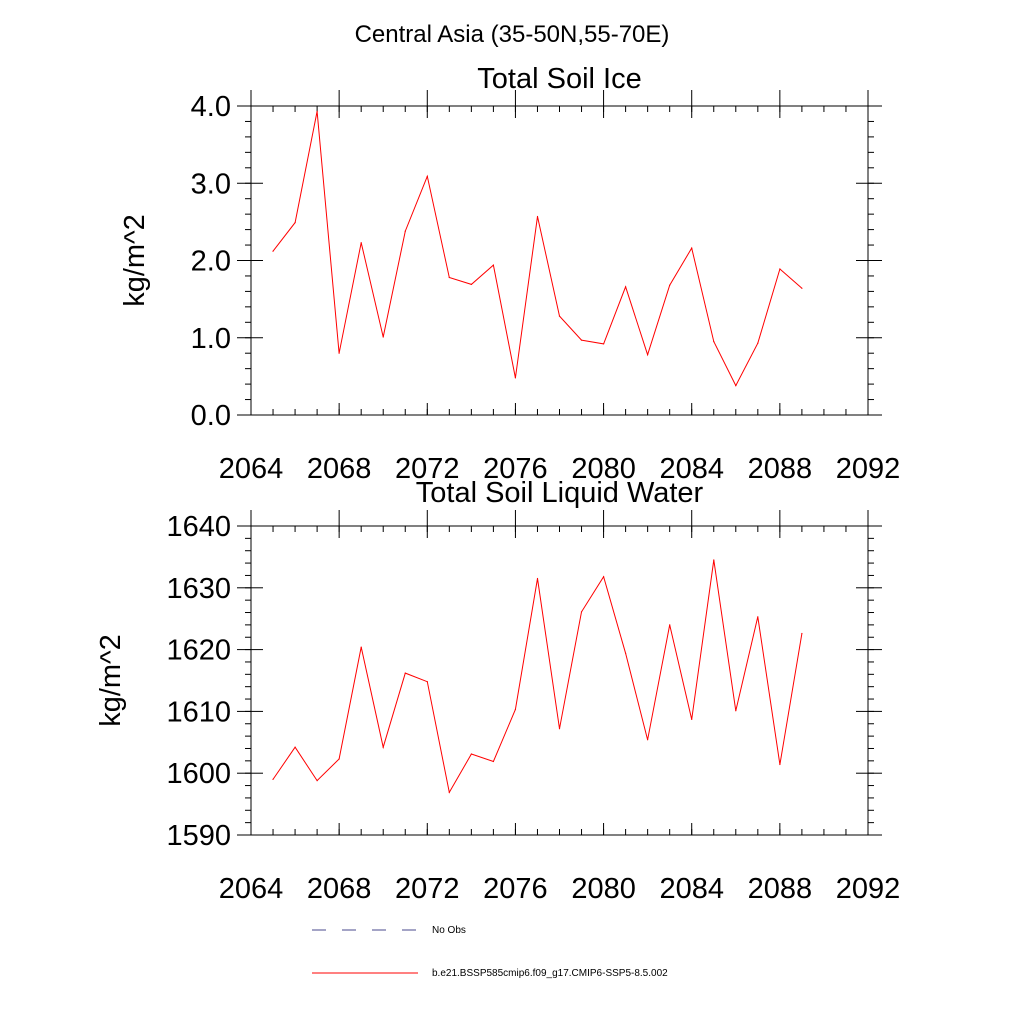 Image resolution: width=1024 pixels, height=1029 pixels. I want to click on chart-title: Total Soil Ice, so click(559, 79).